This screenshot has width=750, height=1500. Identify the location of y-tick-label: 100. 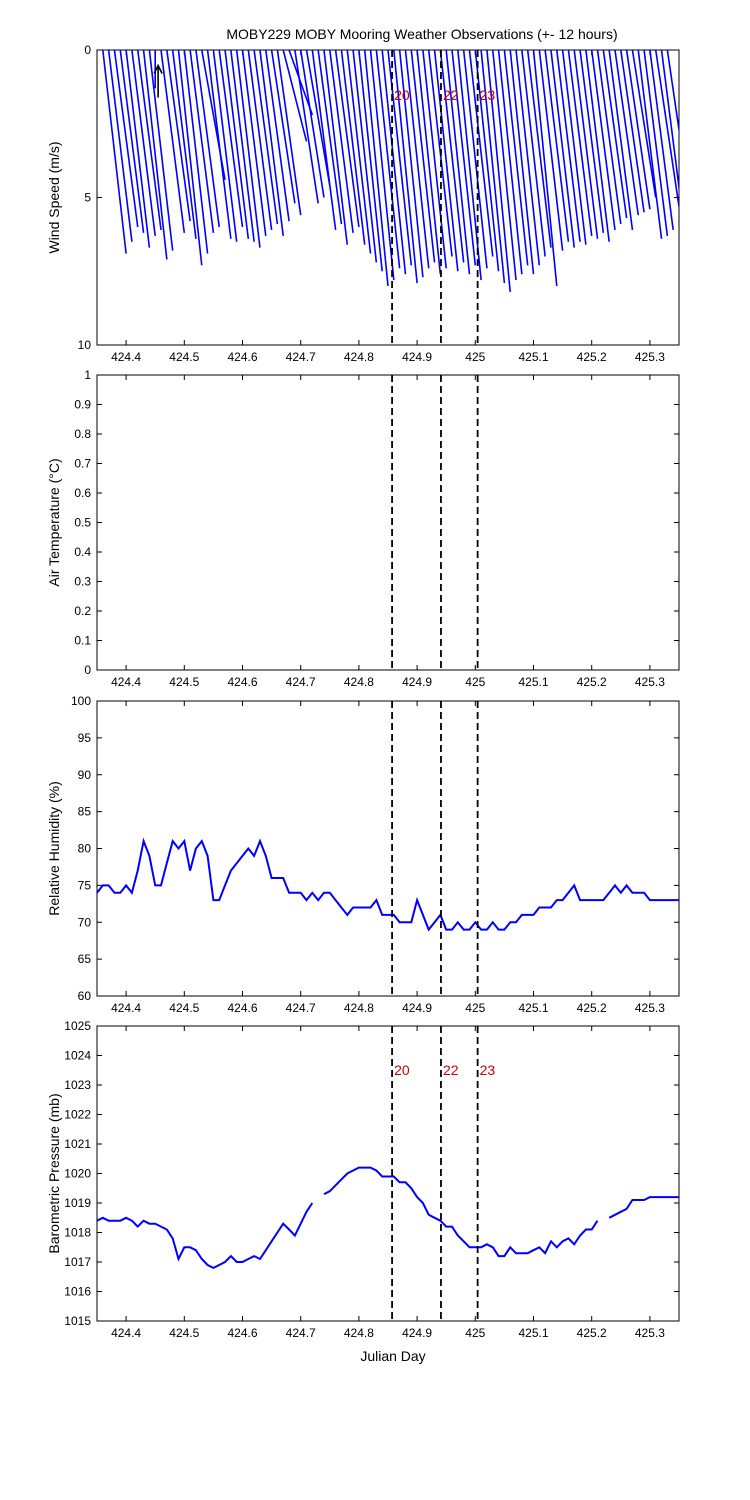
(81, 701).